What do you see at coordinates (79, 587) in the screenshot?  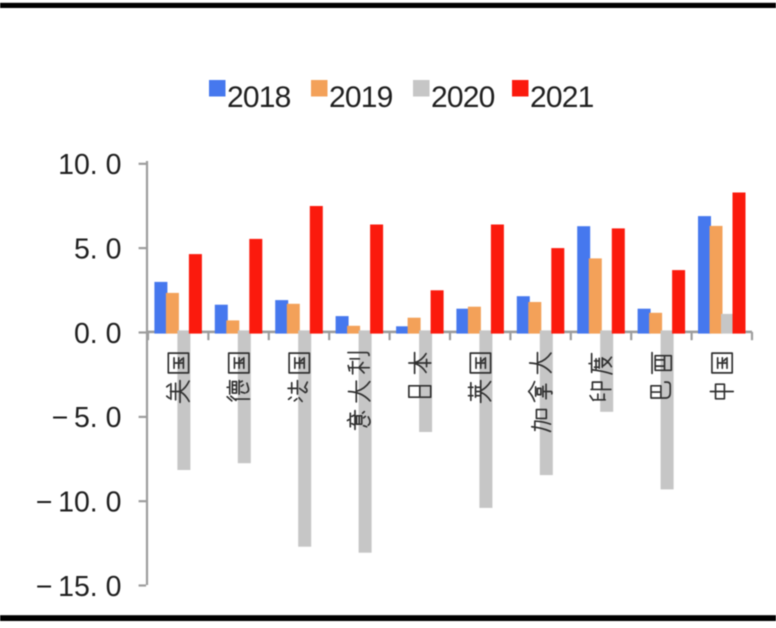 I see `svg-text: − 15. 0` at bounding box center [79, 587].